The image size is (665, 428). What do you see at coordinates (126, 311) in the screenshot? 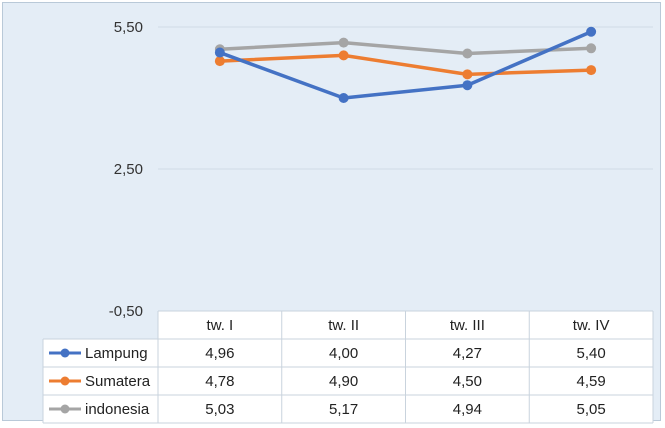
I see `y-tick-label: -0,50` at bounding box center [126, 311].